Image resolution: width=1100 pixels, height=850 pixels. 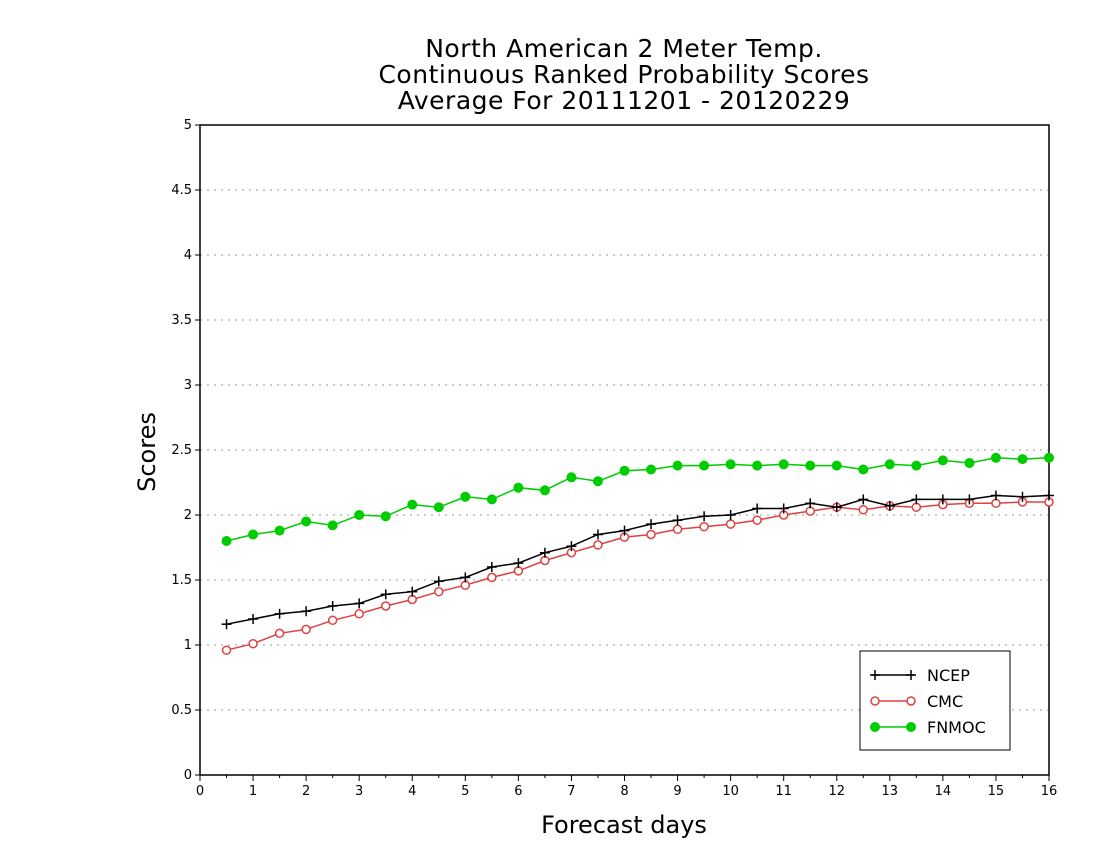 I want to click on series-fnmoc, so click(x=637, y=499).